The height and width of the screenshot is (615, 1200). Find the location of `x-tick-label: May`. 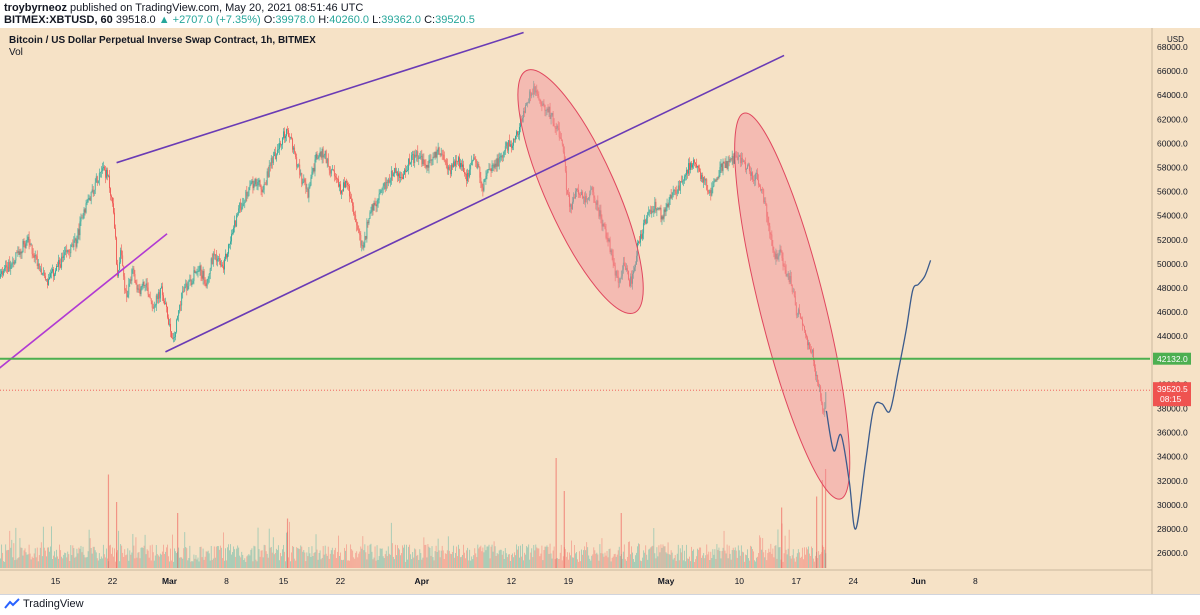

x-tick-label: May is located at coordinates (666, 581).